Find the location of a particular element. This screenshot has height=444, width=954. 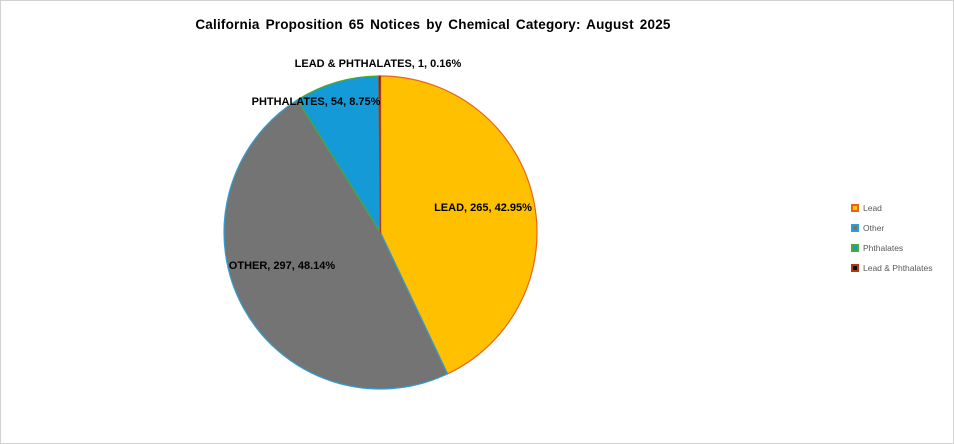

legend-swatch-phthalates-icon is located at coordinates (855, 248).